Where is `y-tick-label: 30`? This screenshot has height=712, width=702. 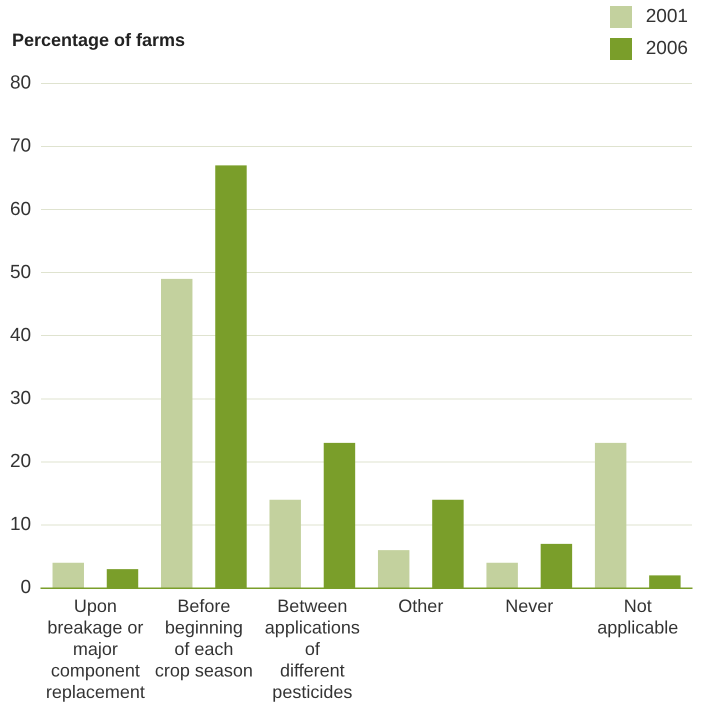
y-tick-label: 30 is located at coordinates (21, 399).